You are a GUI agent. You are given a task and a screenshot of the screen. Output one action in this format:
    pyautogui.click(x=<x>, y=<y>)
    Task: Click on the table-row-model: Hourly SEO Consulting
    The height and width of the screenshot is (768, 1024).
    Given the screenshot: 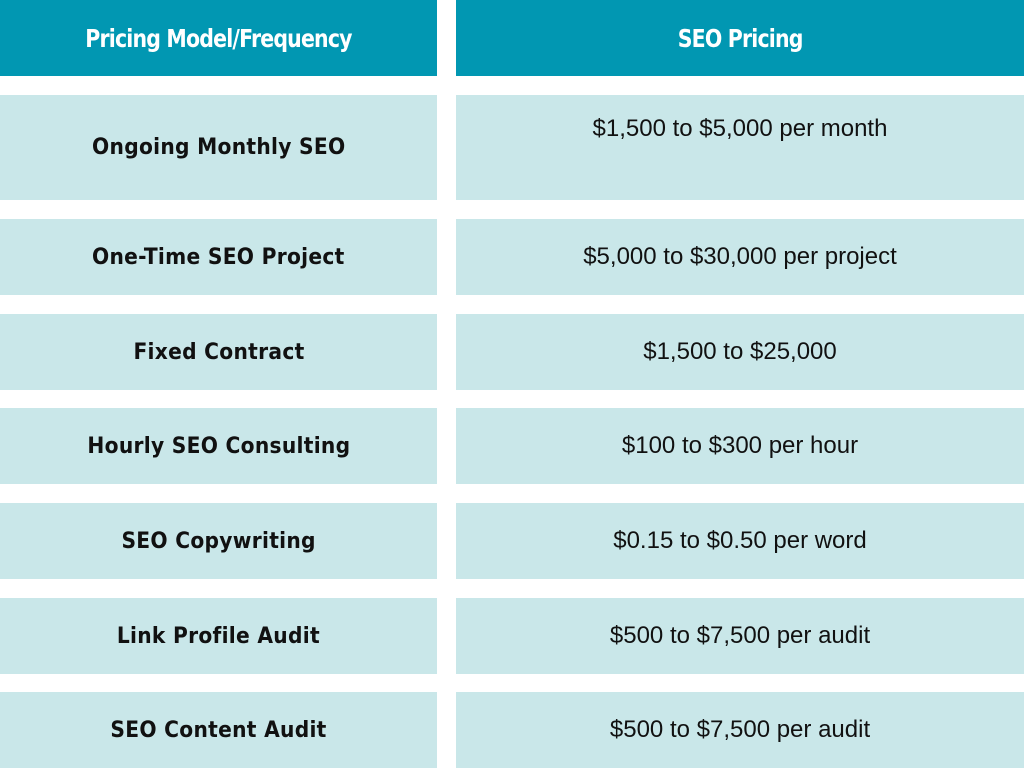 What is the action you would take?
    pyautogui.click(x=218, y=446)
    